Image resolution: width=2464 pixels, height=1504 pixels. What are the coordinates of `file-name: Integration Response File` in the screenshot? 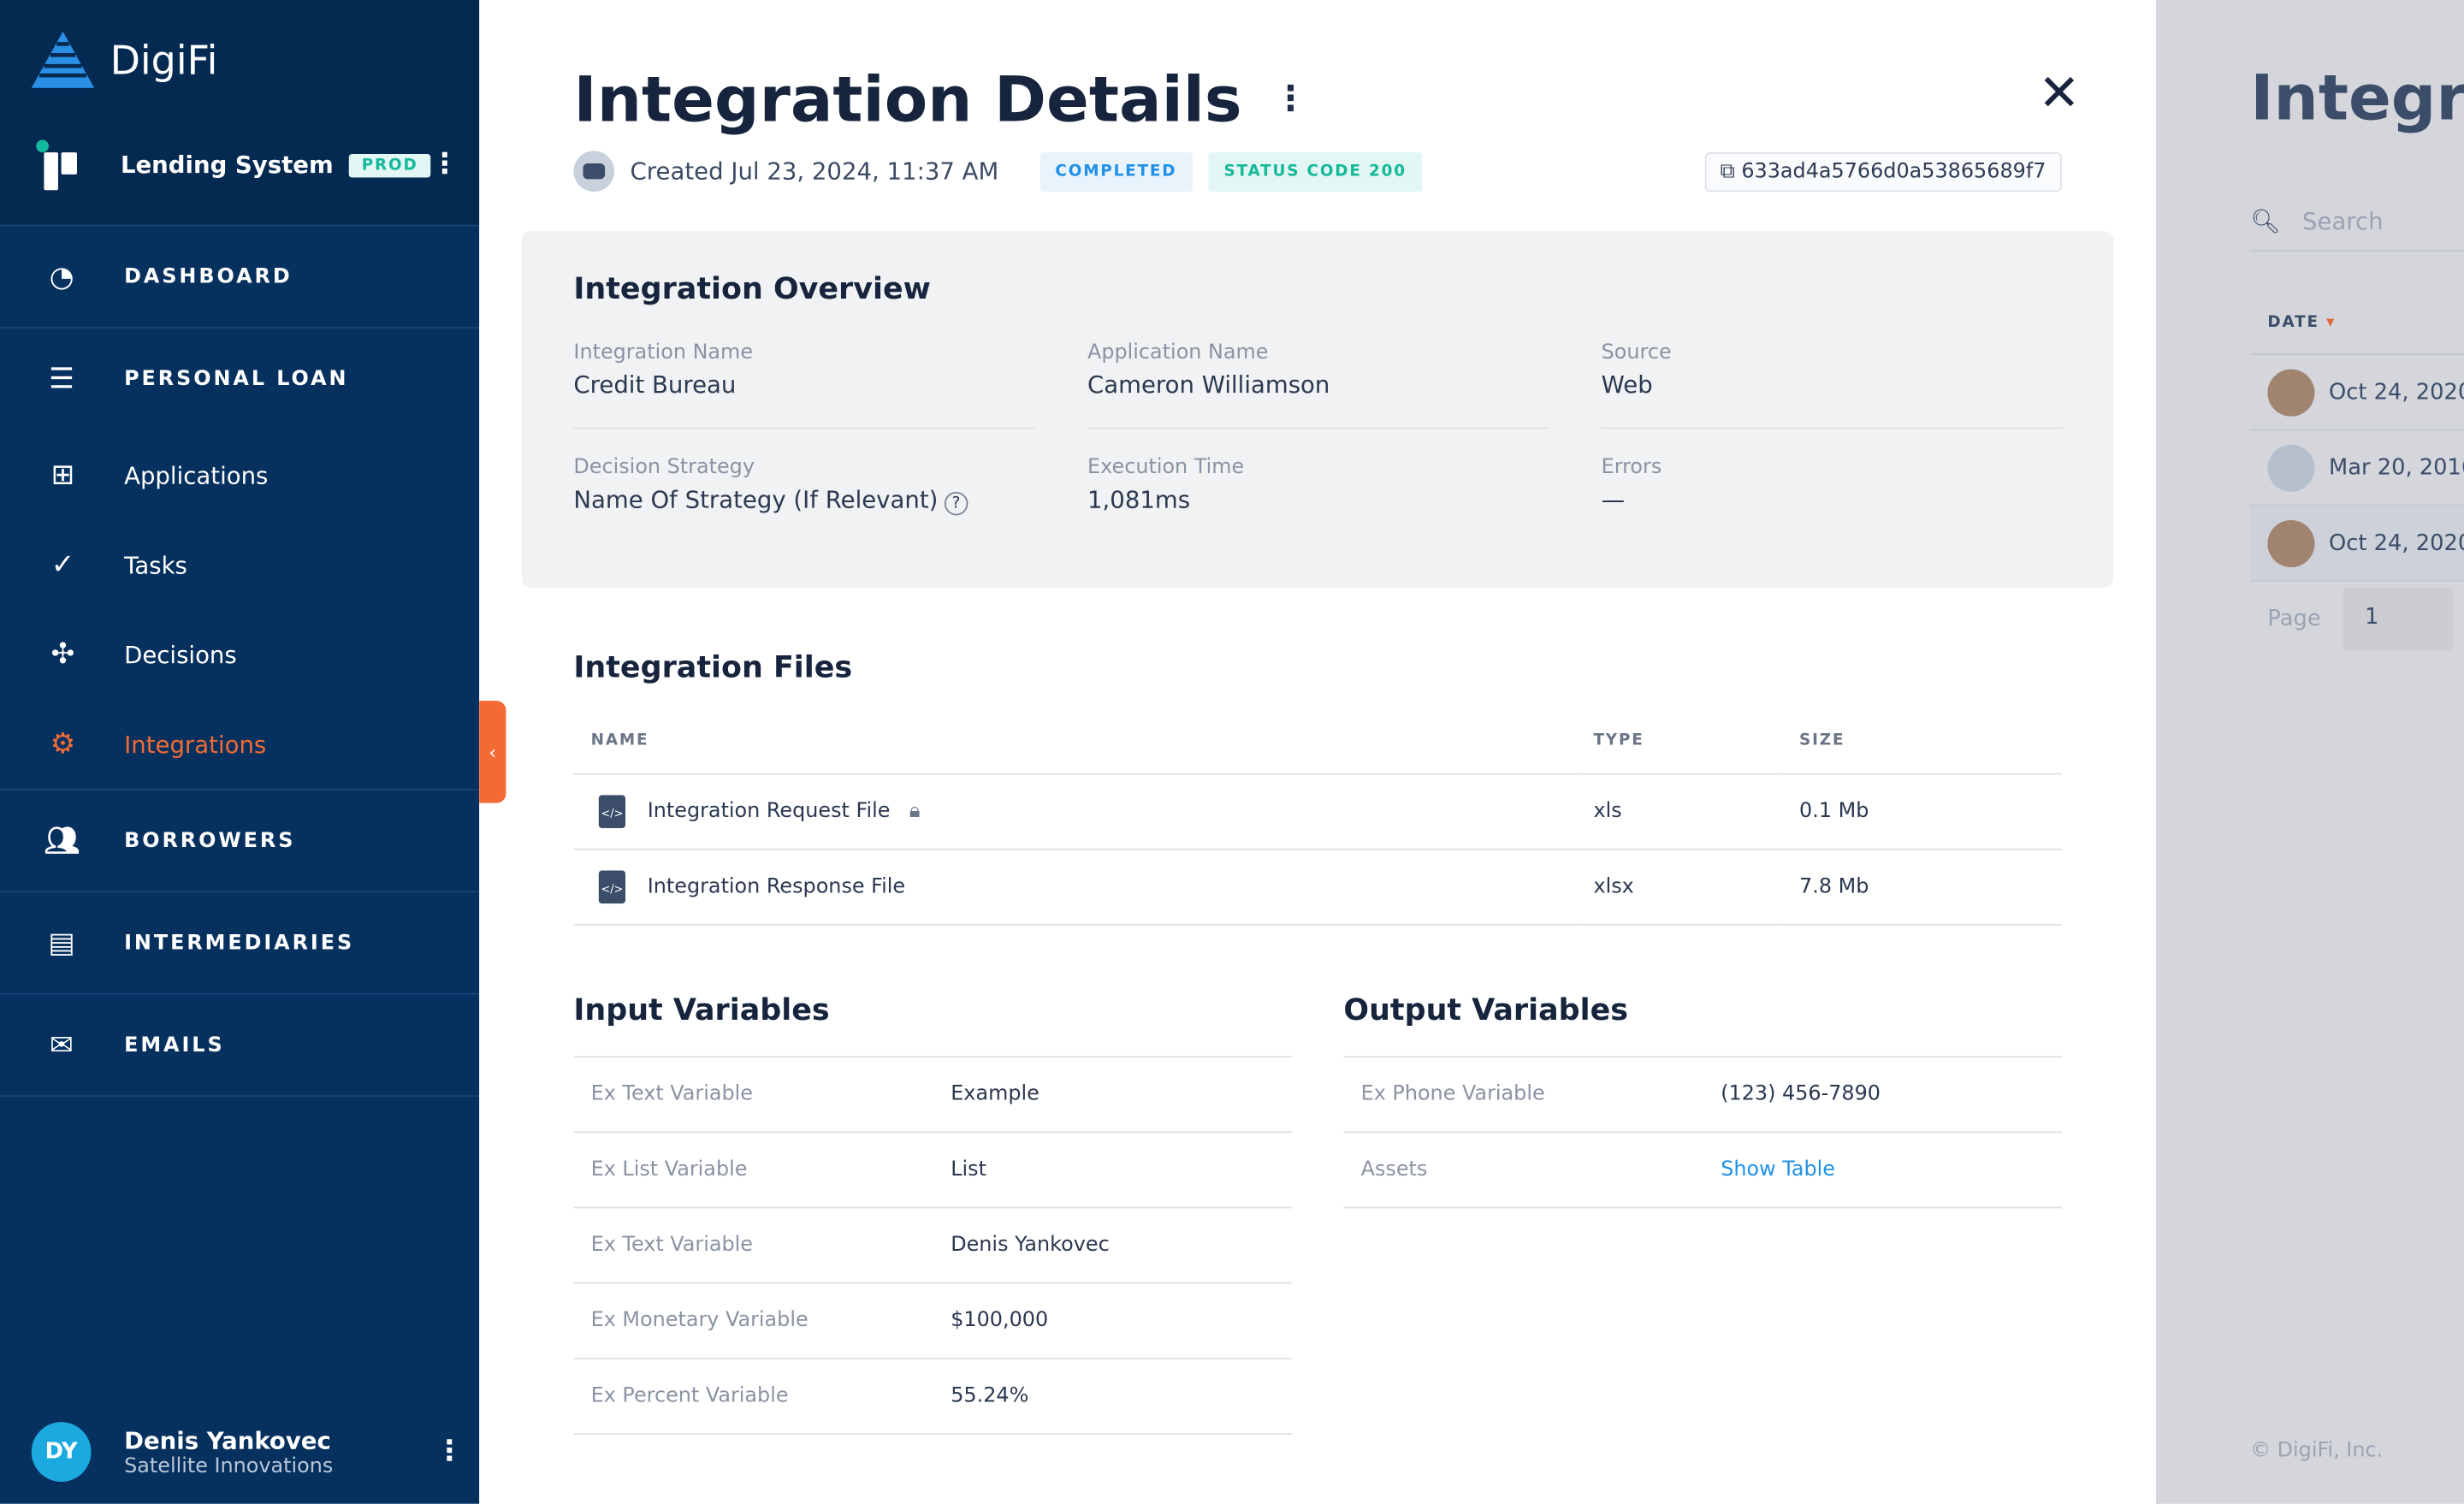 It's located at (776, 886).